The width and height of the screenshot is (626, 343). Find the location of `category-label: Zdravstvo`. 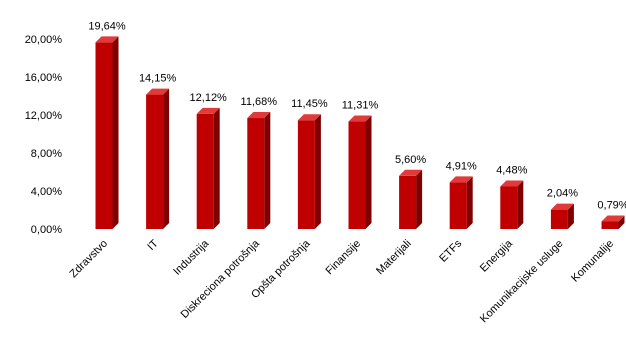

category-label: Zdravstvo is located at coordinates (88, 259).